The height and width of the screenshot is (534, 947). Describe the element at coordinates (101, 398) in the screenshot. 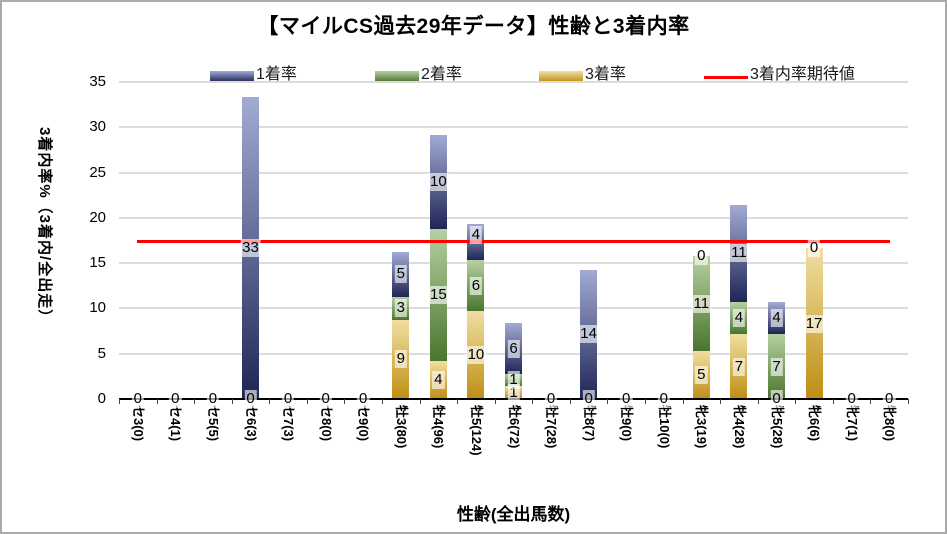

I see `y-axis-tick-label: 0` at that location.